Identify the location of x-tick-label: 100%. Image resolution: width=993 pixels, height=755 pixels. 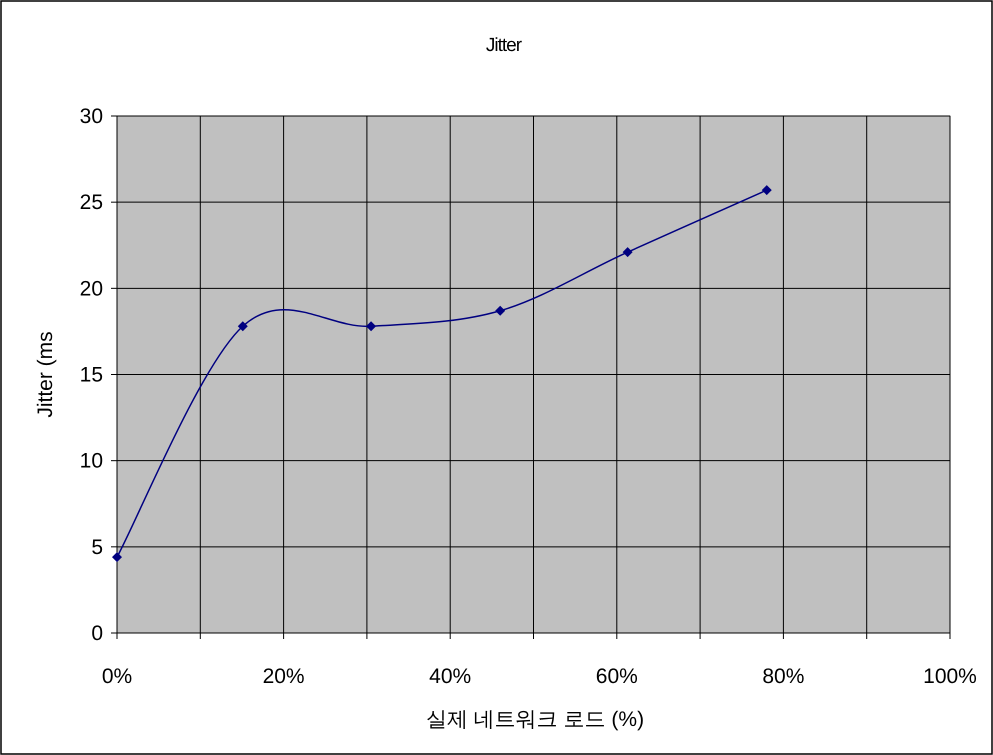
(950, 676).